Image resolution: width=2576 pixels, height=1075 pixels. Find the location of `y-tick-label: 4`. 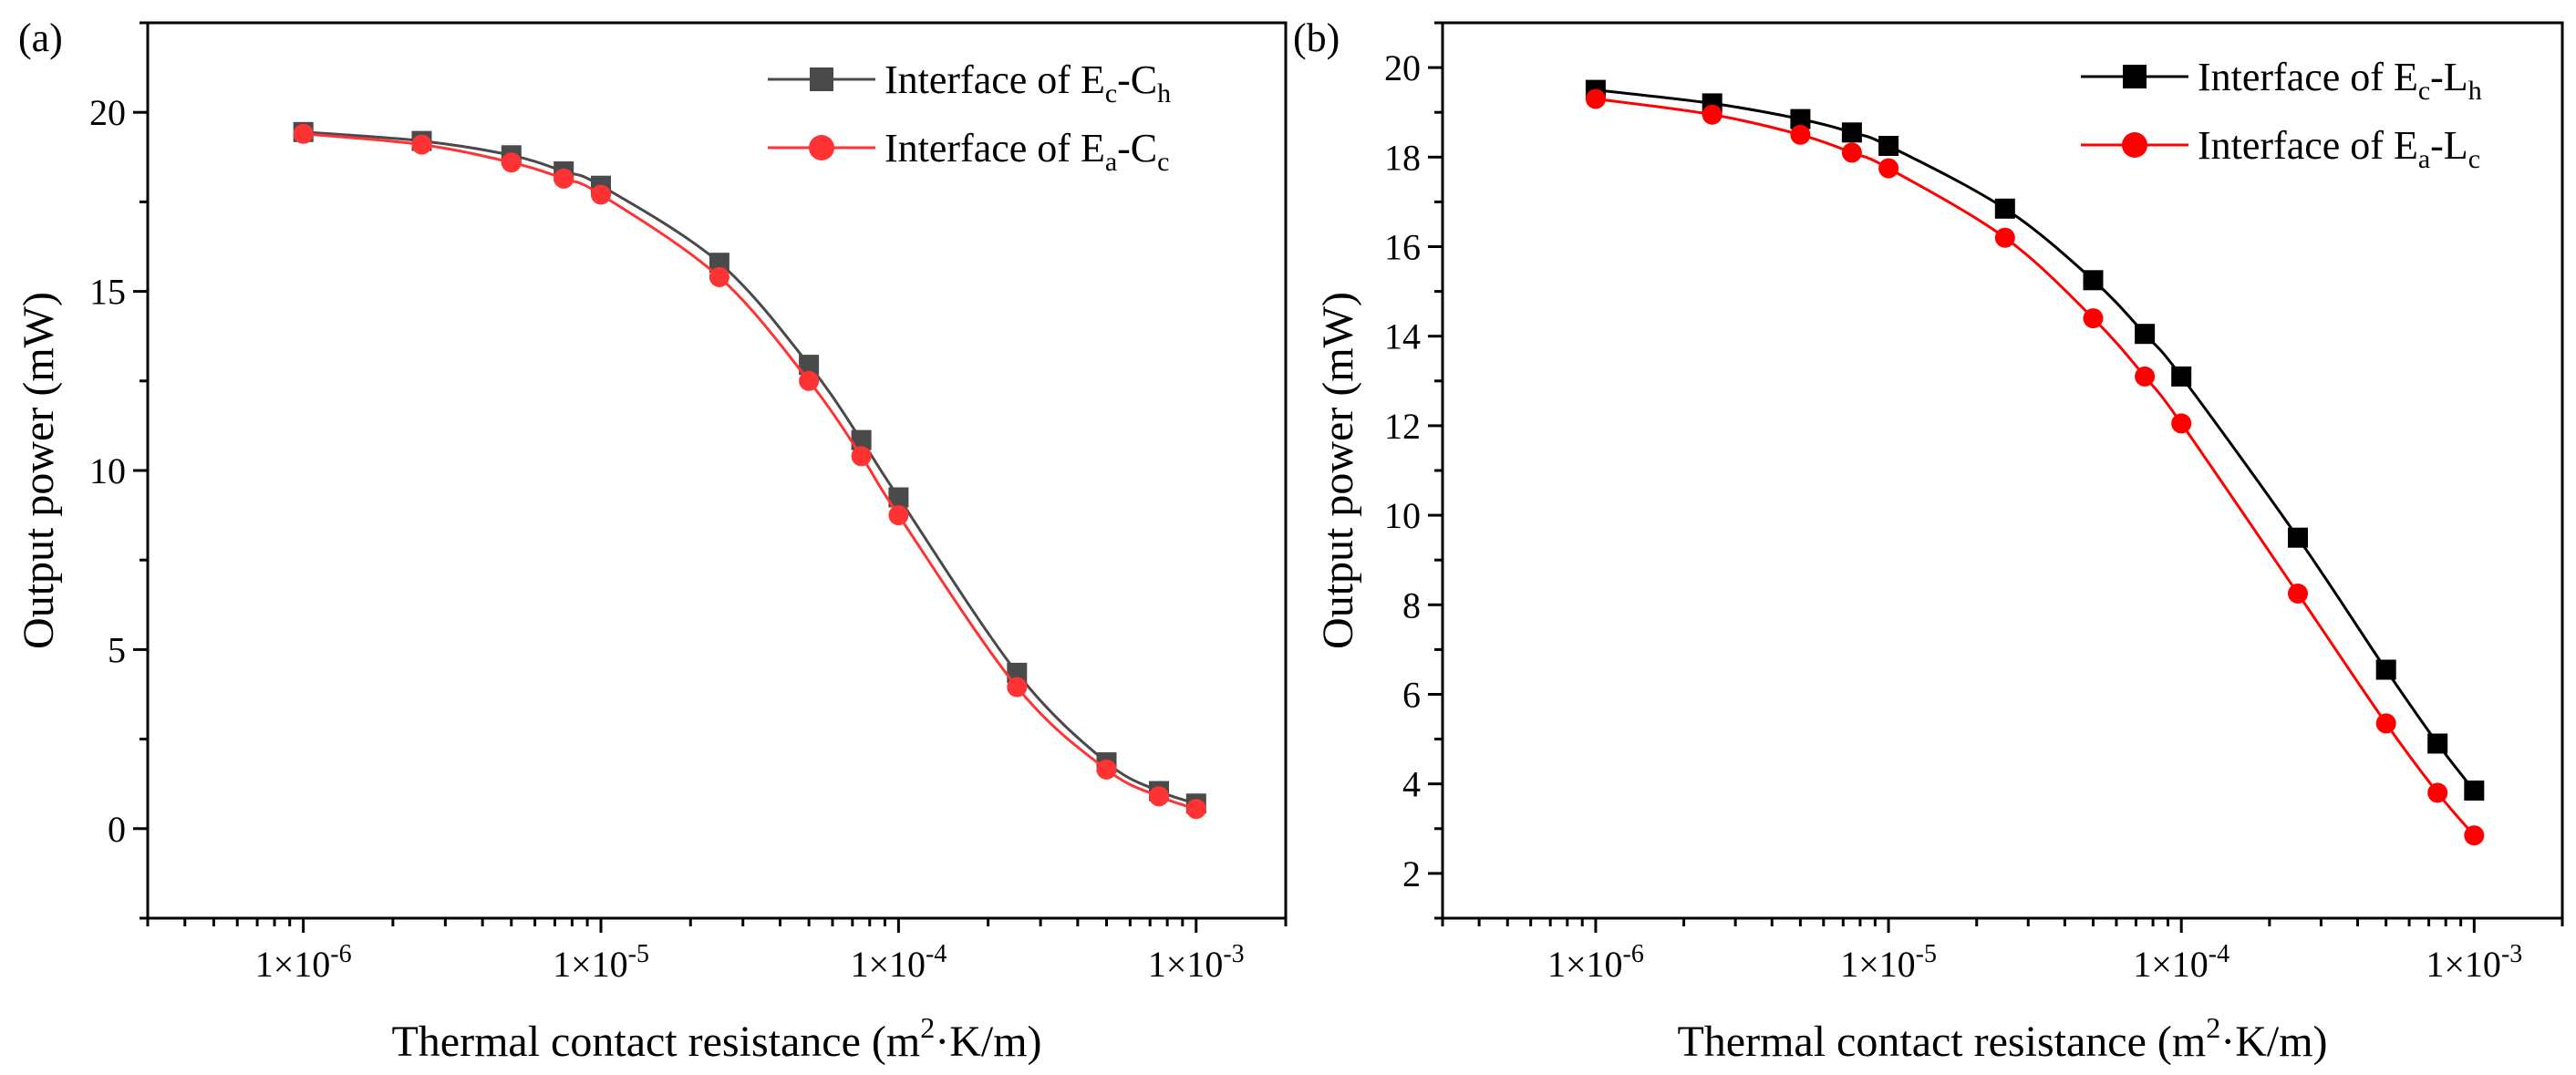

y-tick-label: 4 is located at coordinates (1411, 784).